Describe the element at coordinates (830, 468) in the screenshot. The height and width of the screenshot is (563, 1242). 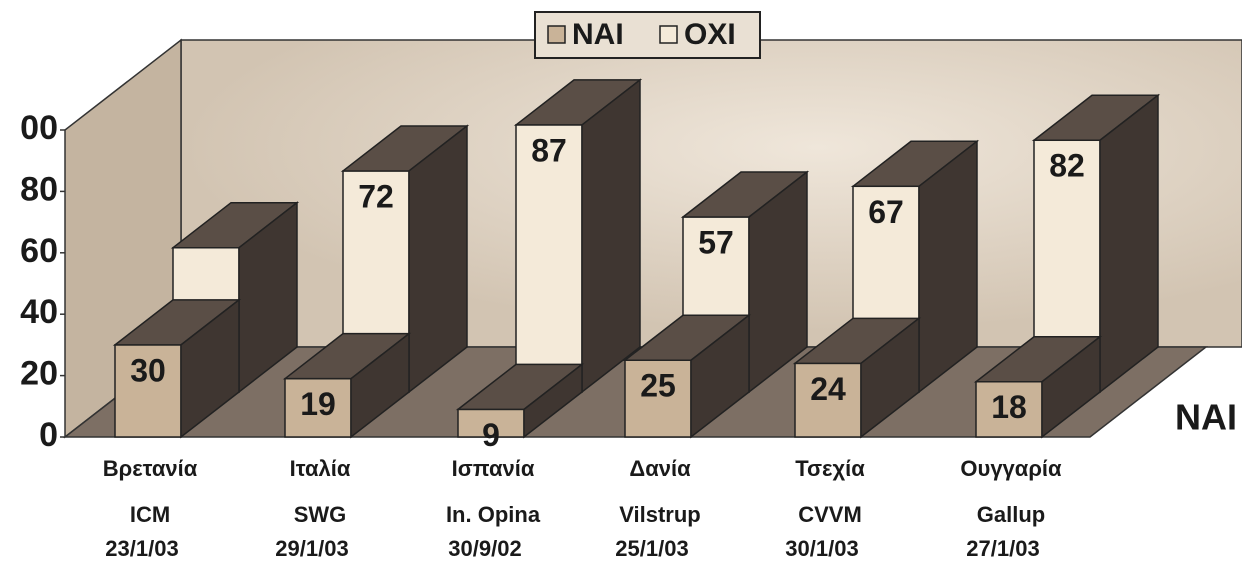
I see `x-tick-label: Τσεχία` at that location.